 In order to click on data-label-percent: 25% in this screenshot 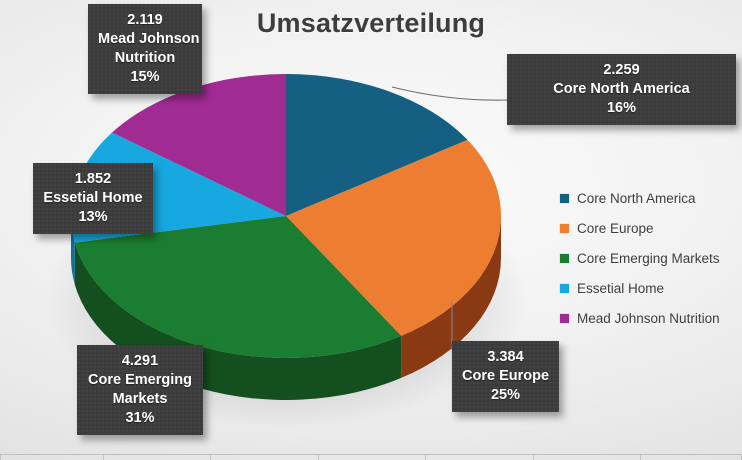, I will do `click(505, 395)`.